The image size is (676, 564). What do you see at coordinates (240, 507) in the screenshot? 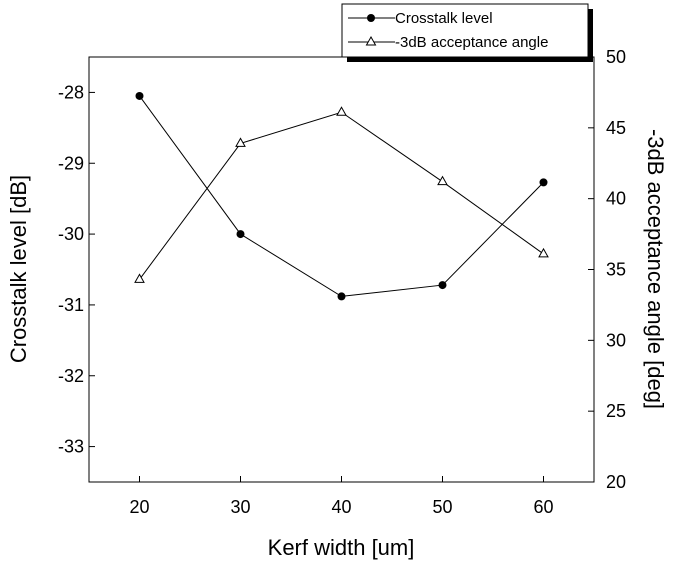
I see `x-tick-label: 30` at bounding box center [240, 507].